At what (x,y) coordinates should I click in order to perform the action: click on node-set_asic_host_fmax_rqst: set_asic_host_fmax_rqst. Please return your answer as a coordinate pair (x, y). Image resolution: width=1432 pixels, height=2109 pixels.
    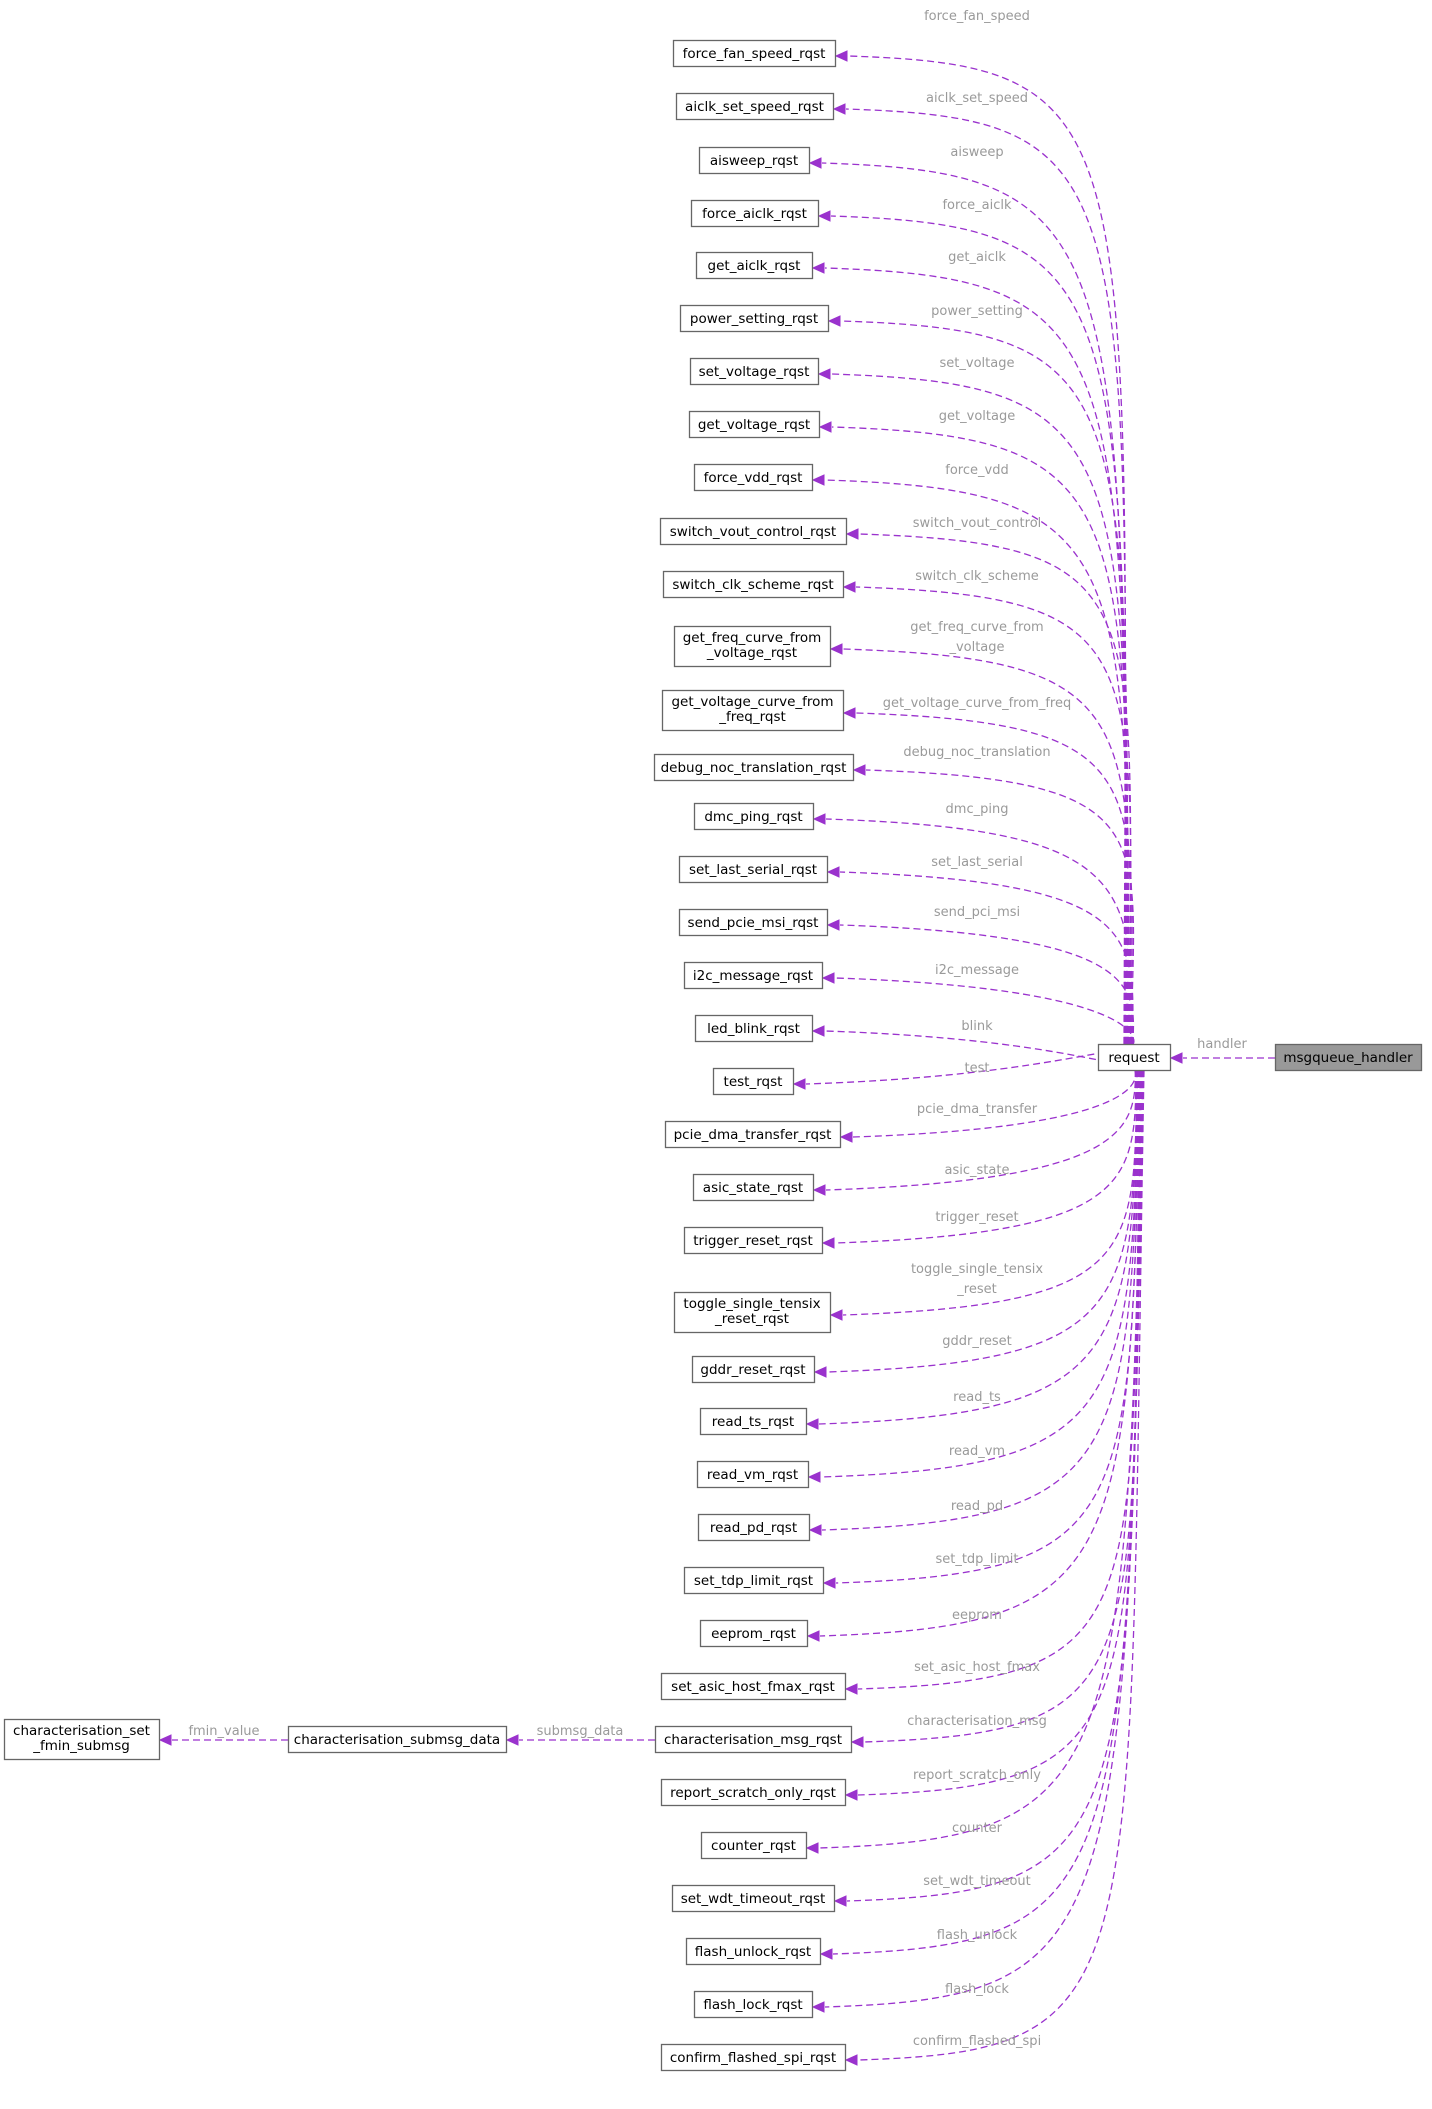
    Looking at the image, I should click on (753, 1686).